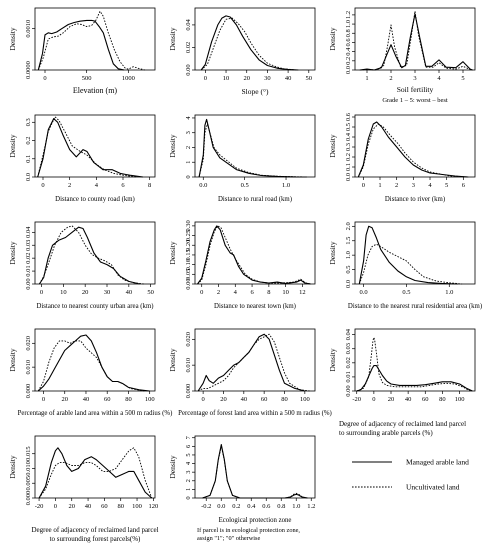 This screenshot has height=550, width=490. What do you see at coordinates (415, 199) in the screenshot?
I see `x-axis-label: Distance to river (km)` at bounding box center [415, 199].